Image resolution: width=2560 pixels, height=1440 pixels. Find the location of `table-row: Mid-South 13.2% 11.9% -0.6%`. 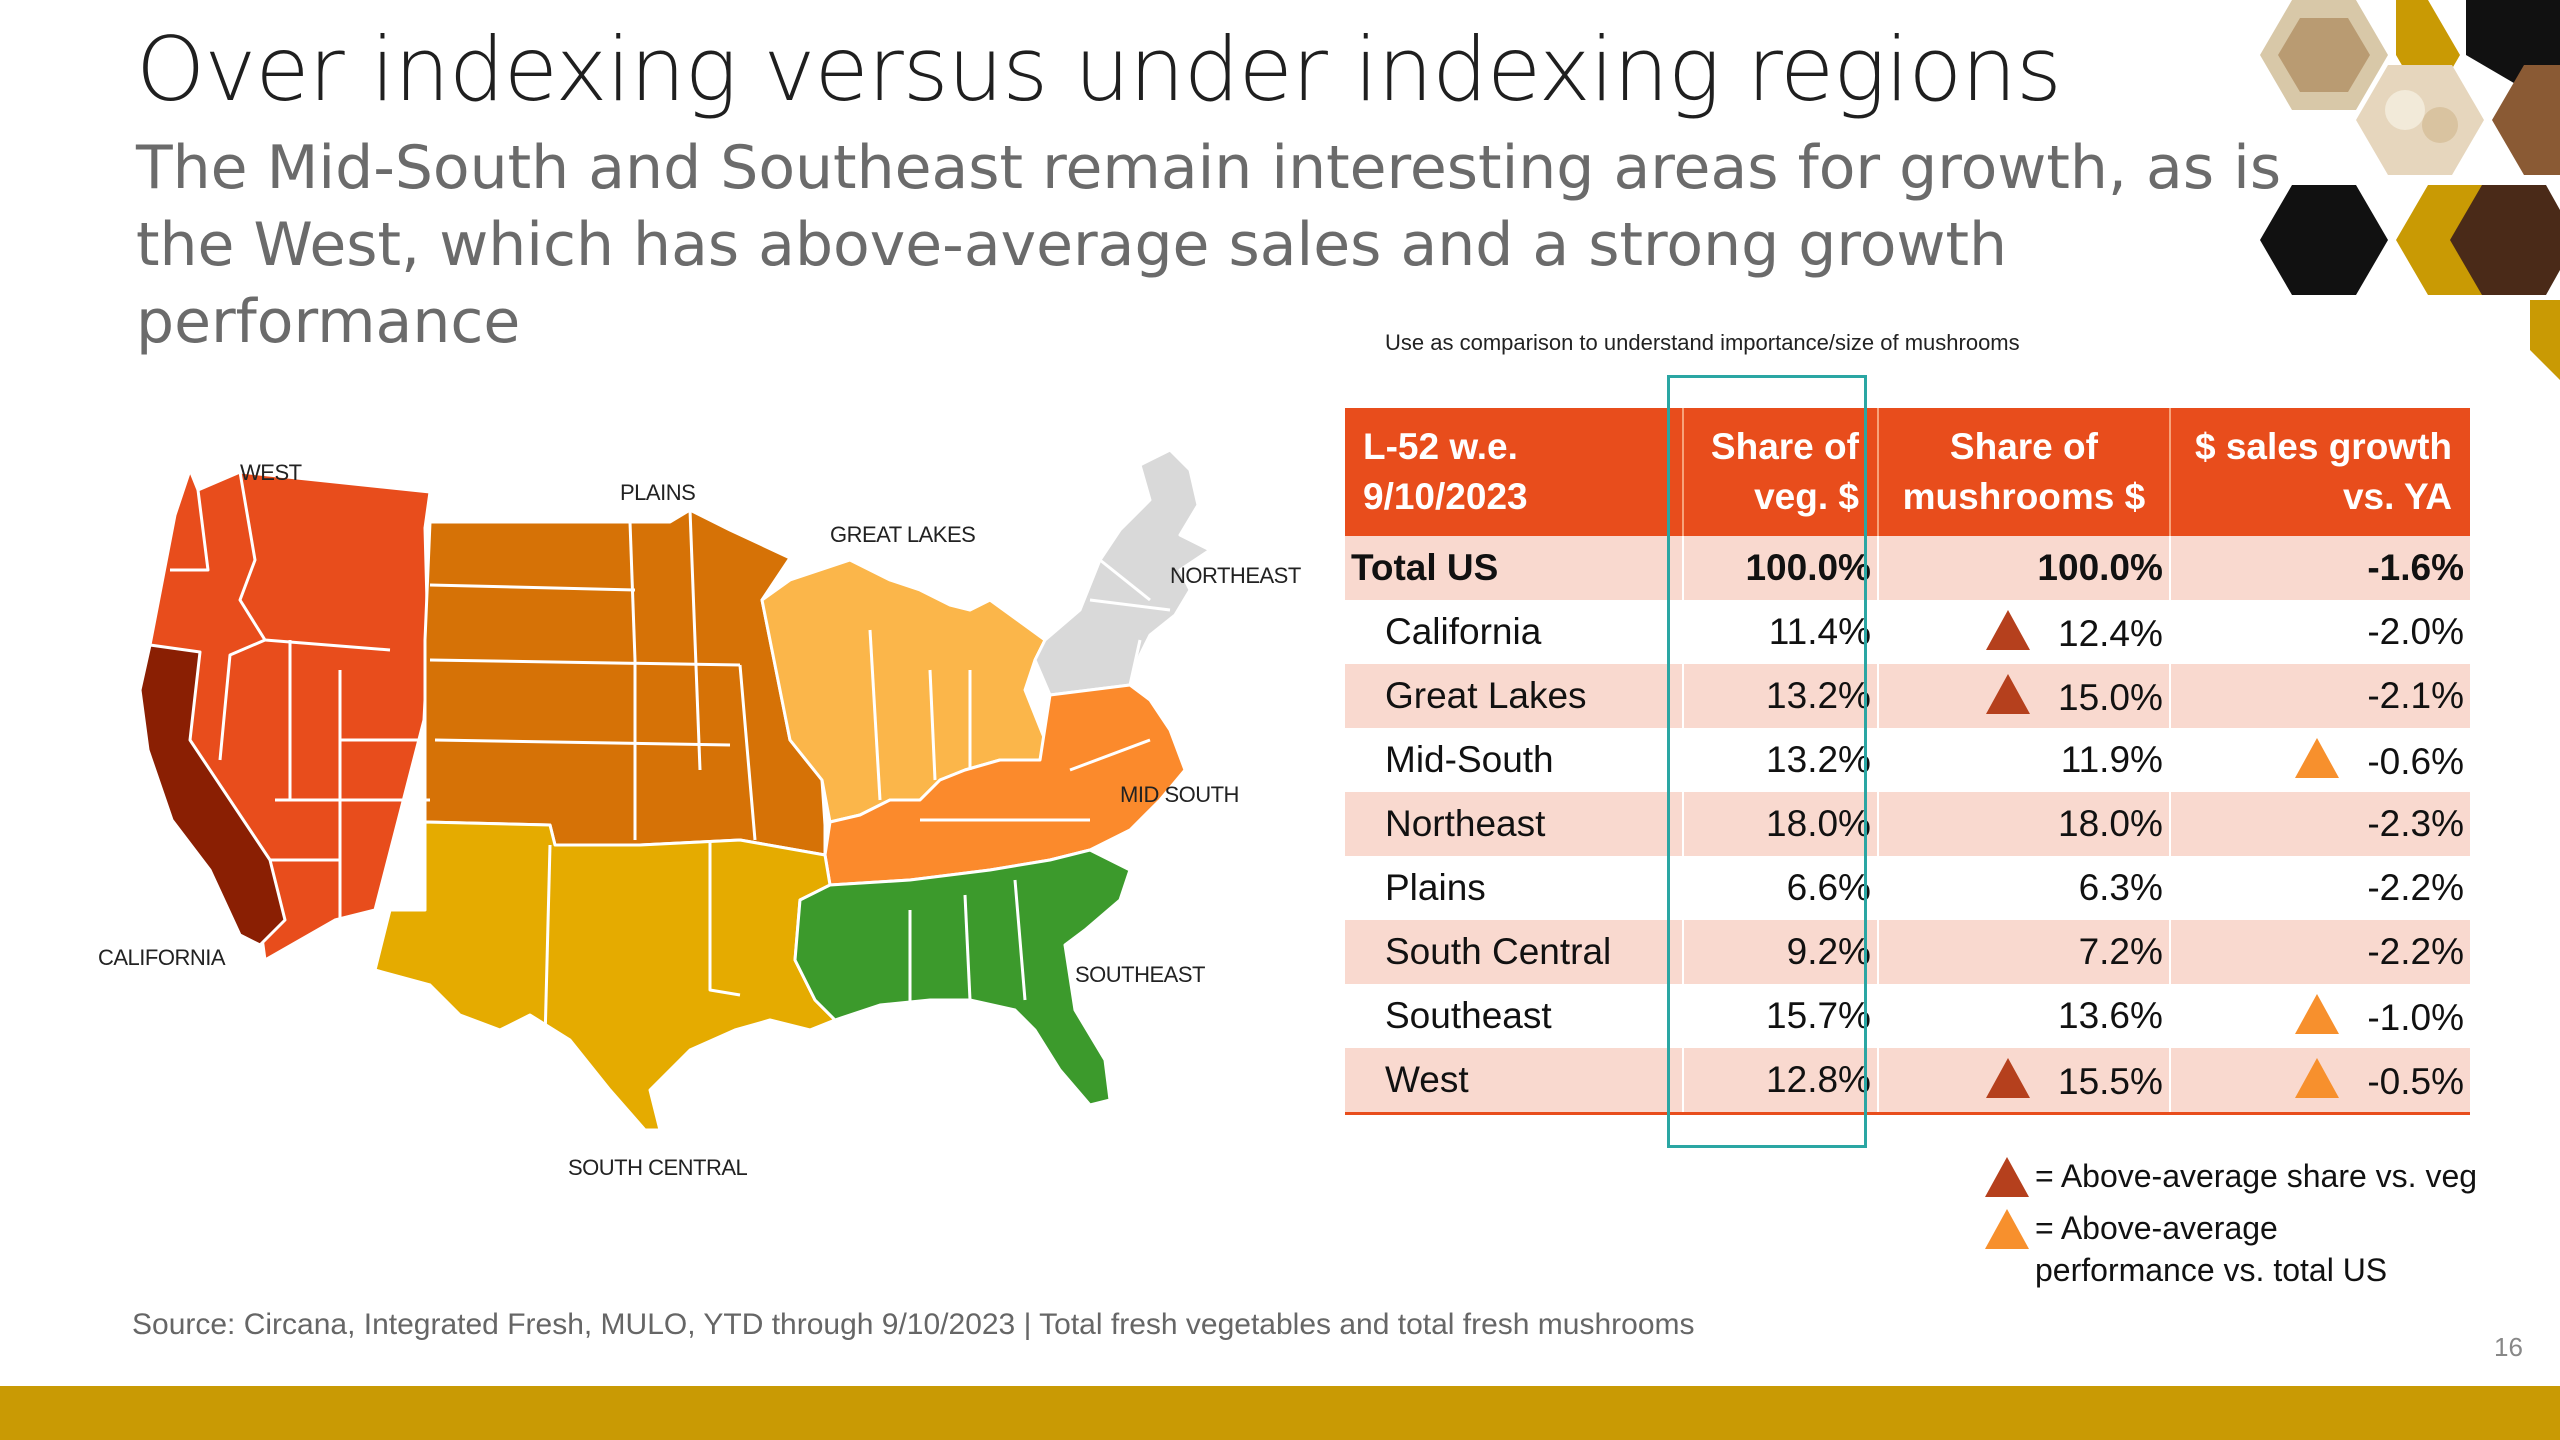

table-row: Mid-South 13.2% 11.9% -0.6% is located at coordinates (1907, 760).